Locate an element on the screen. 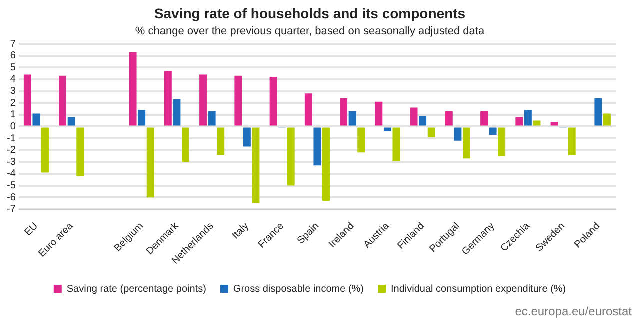  y-tick-label: -7 is located at coordinates (11, 210).